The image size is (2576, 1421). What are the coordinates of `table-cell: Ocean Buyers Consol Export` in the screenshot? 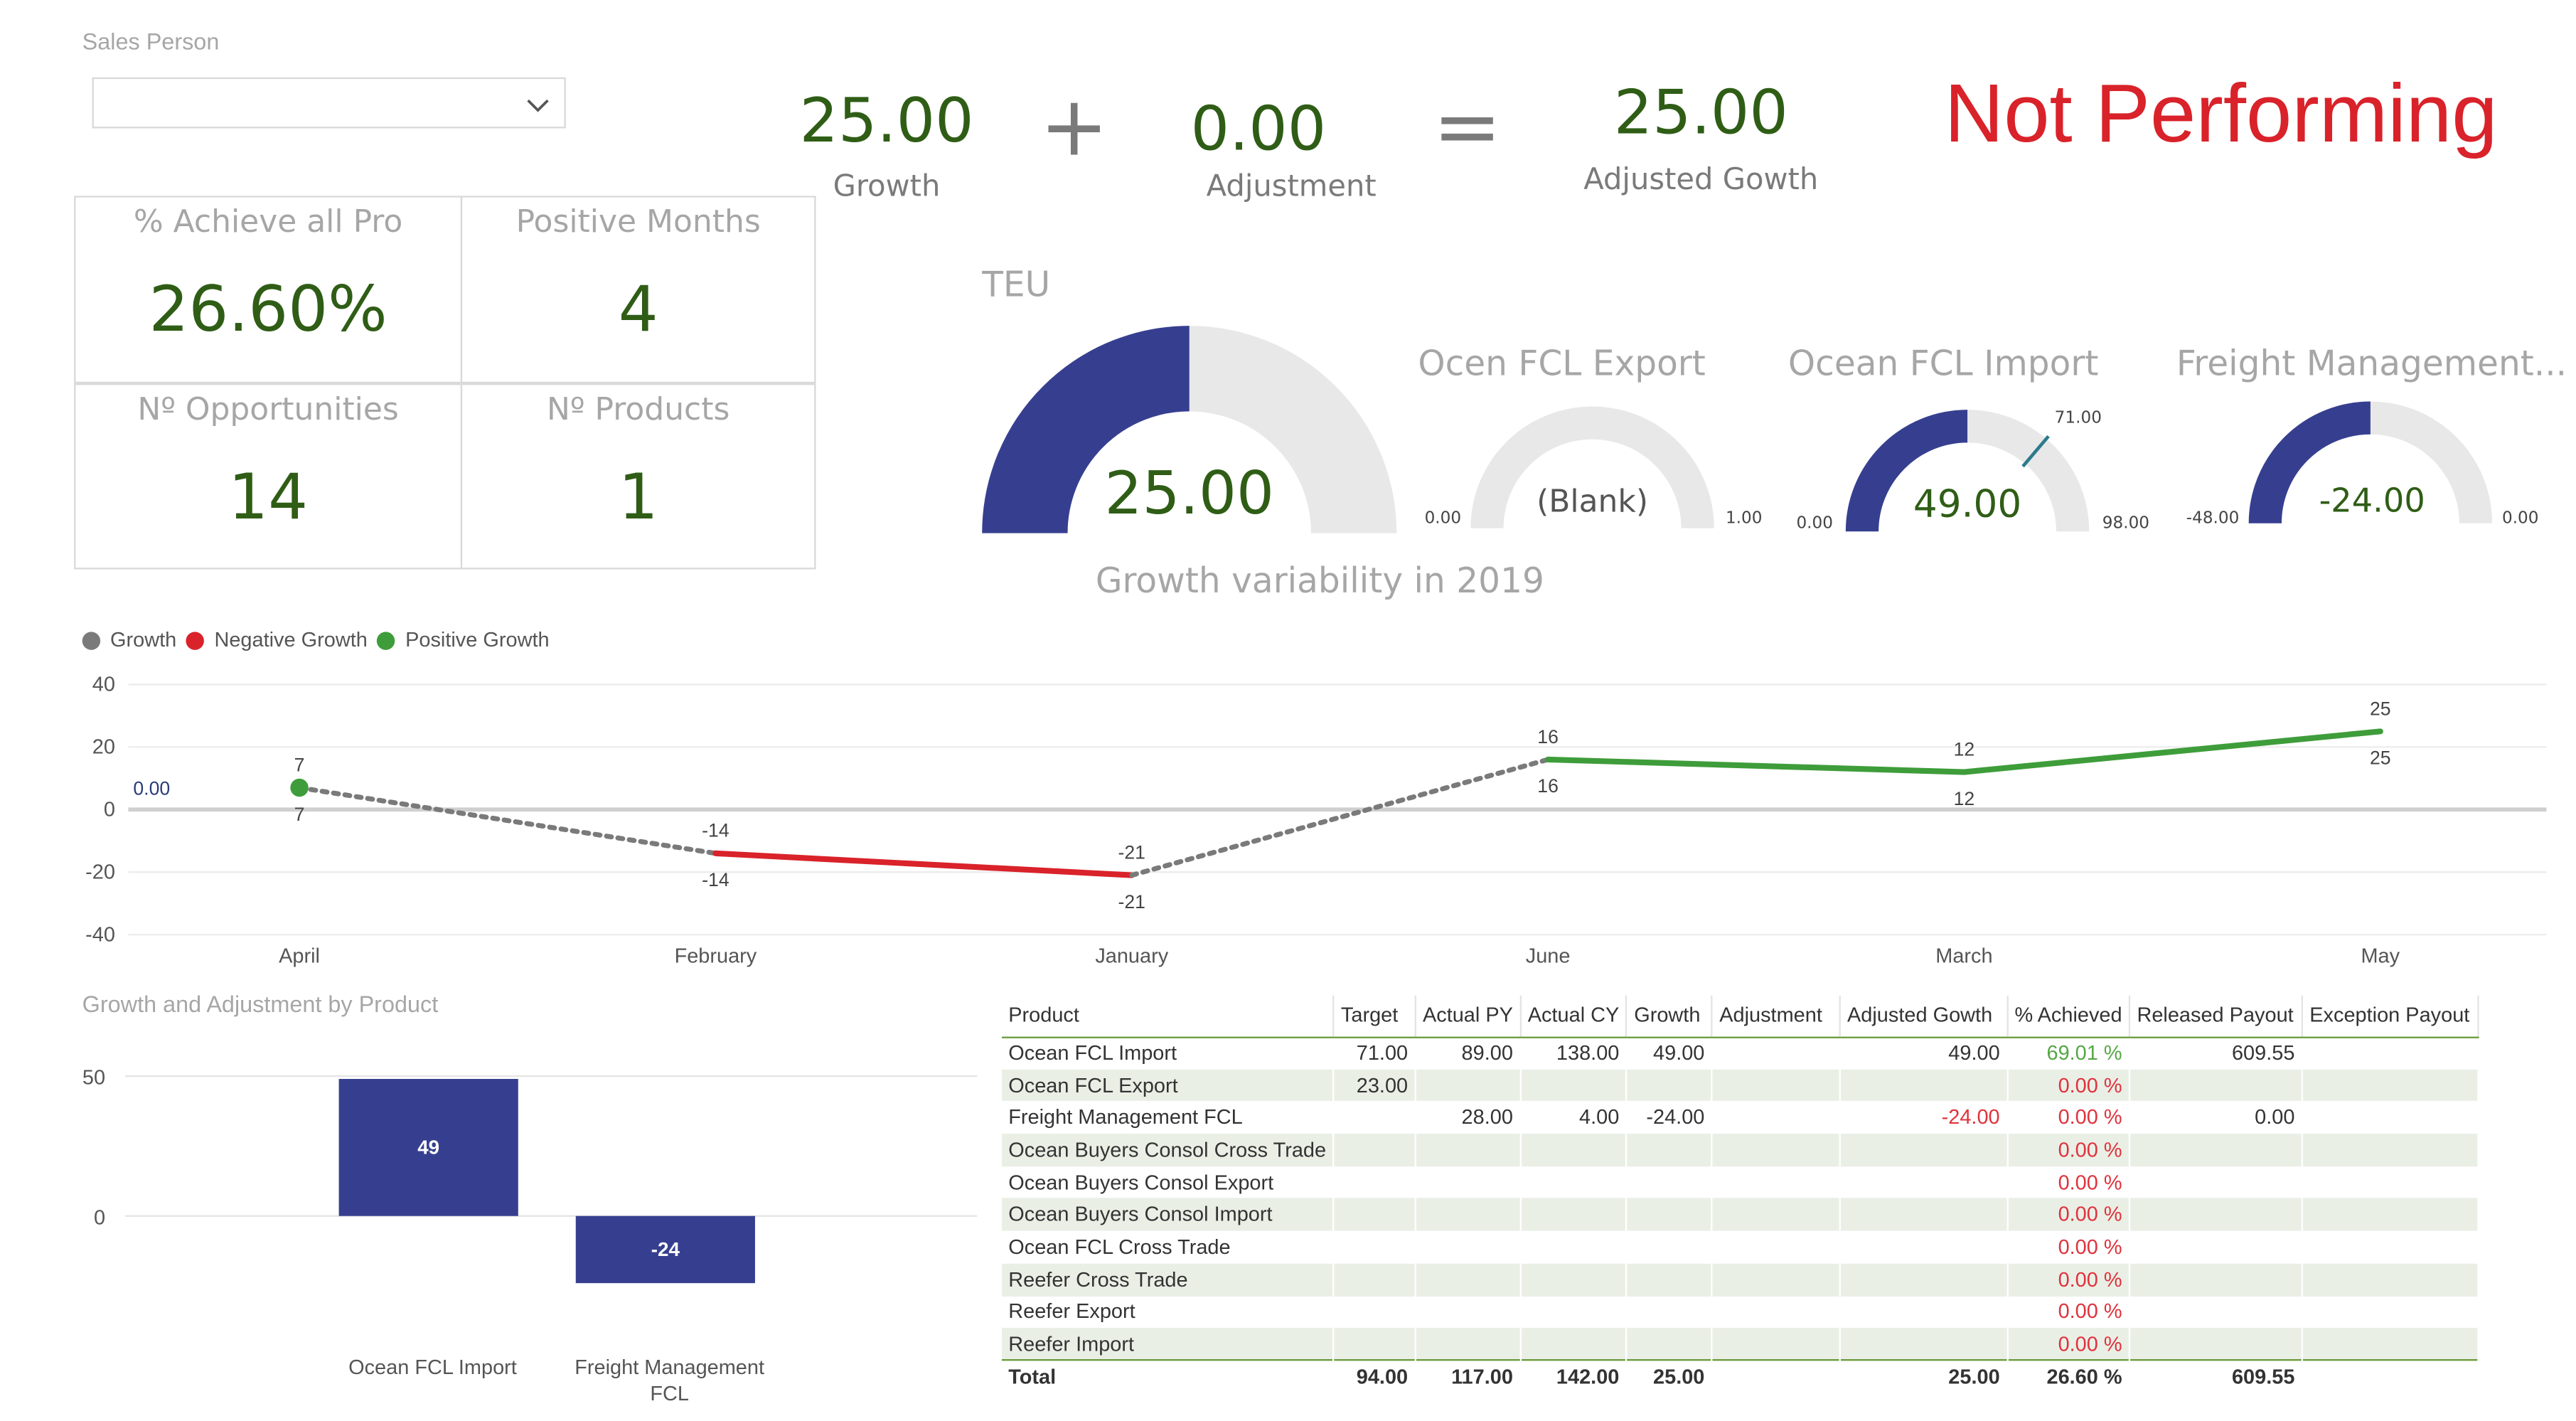 It's located at (1168, 1183).